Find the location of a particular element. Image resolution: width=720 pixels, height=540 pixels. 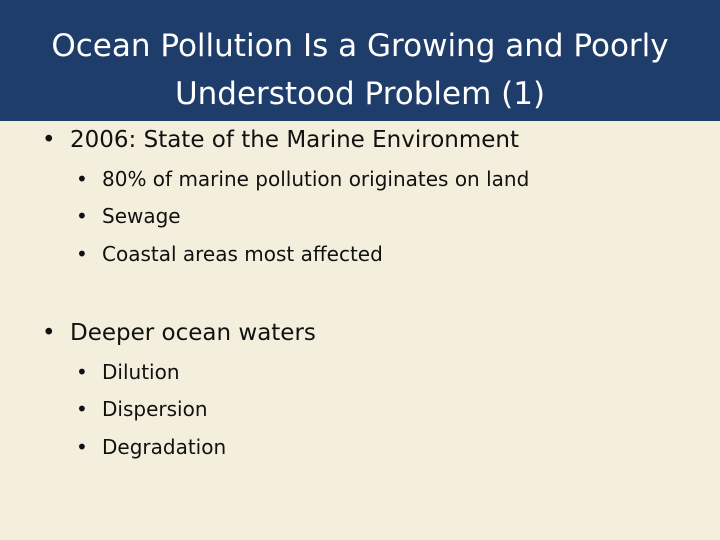

sub-bullet: Dispersion is located at coordinates (142, 409).